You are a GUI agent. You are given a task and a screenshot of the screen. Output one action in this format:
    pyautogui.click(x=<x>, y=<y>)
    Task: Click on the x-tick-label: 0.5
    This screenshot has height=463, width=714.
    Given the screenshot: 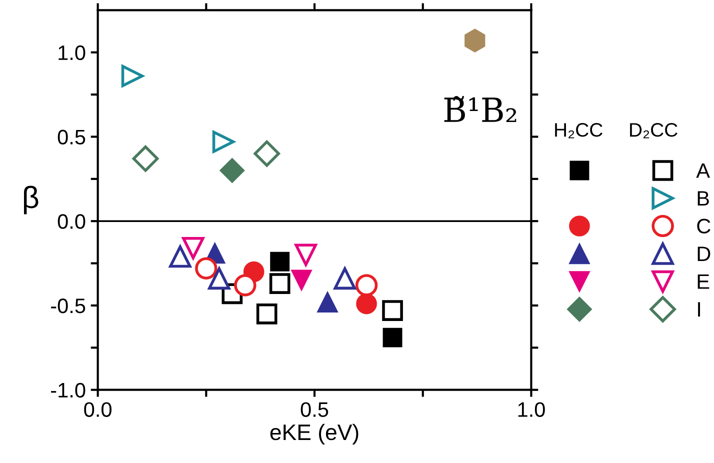 What is the action you would take?
    pyautogui.click(x=314, y=409)
    